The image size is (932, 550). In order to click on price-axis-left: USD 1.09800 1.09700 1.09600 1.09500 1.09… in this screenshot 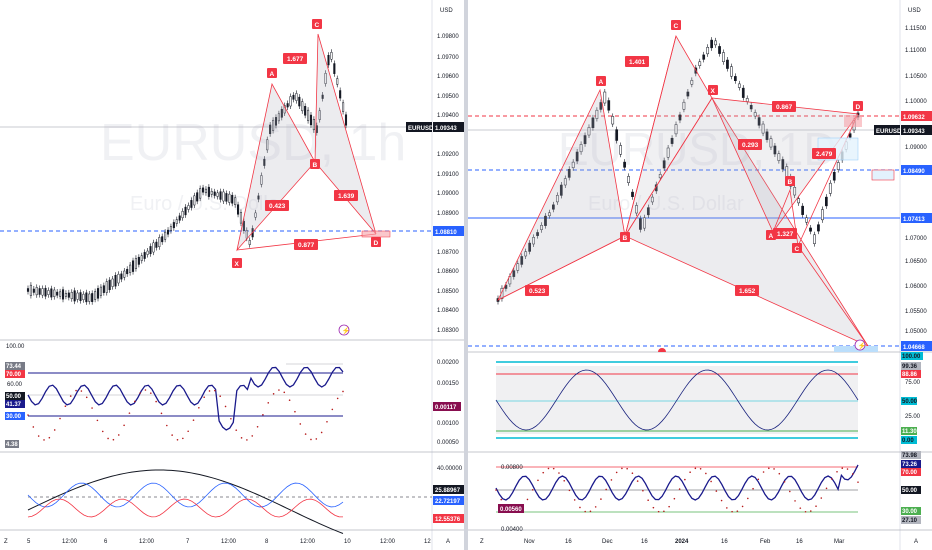, I will do `click(448, 171)`.